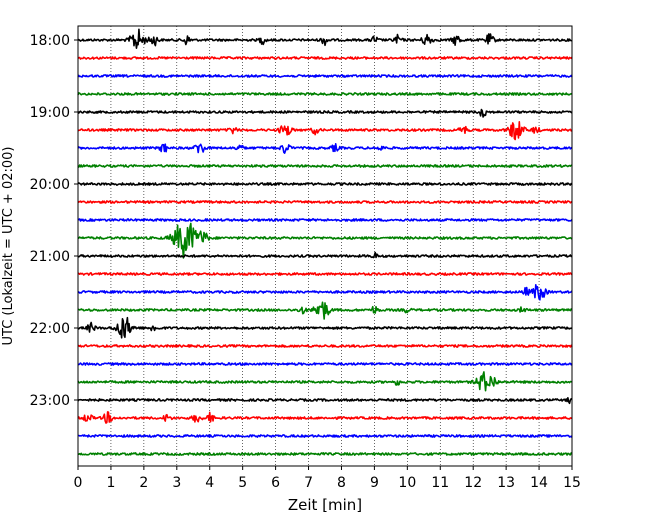 The image size is (650, 520). Describe the element at coordinates (325, 346) in the screenshot. I see `trace-row-22:15` at that location.